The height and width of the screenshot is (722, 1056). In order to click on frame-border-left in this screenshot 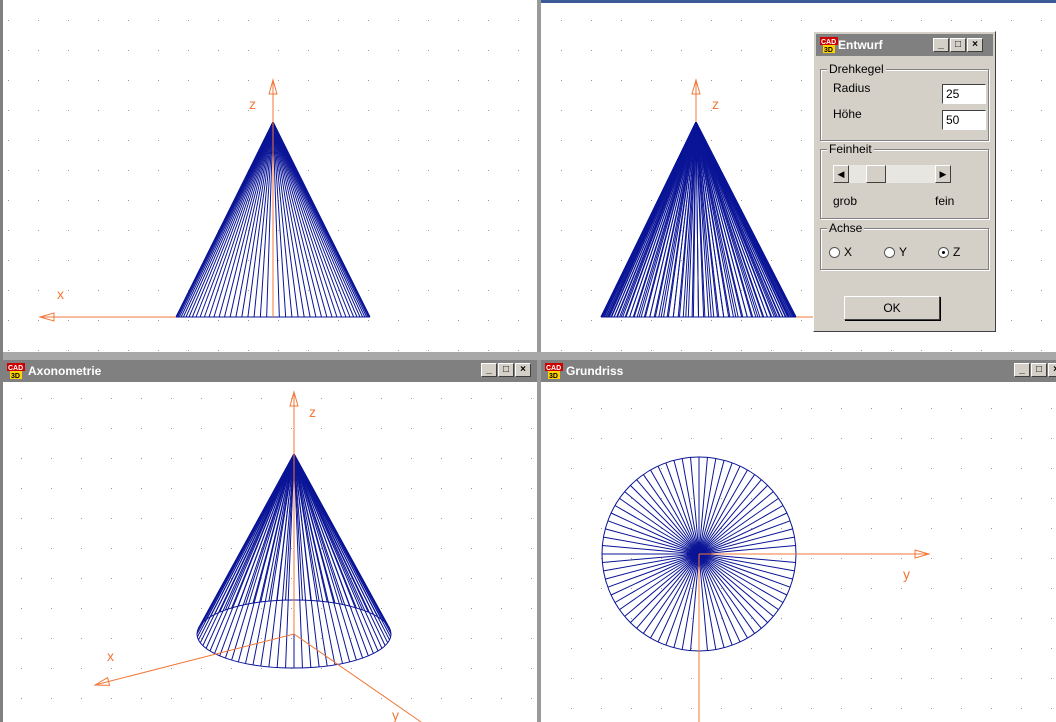, I will do `click(1, 361)`.